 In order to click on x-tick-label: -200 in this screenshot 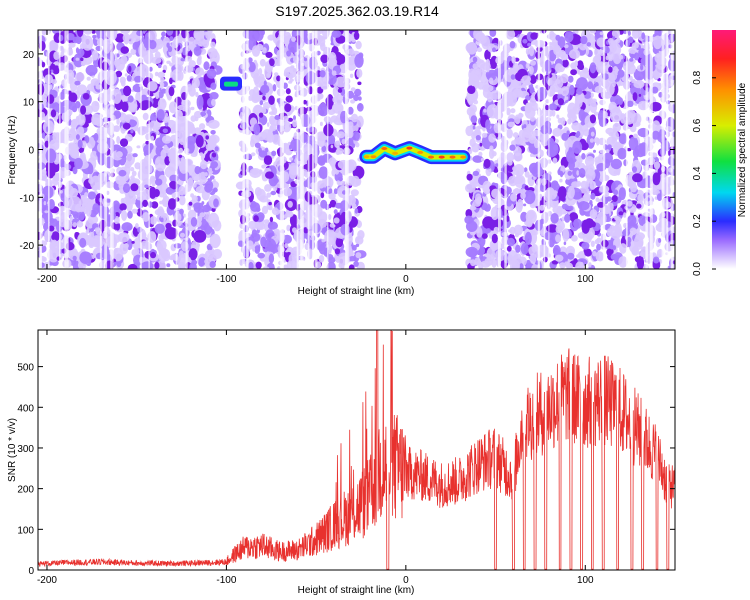, I will do `click(47, 580)`.